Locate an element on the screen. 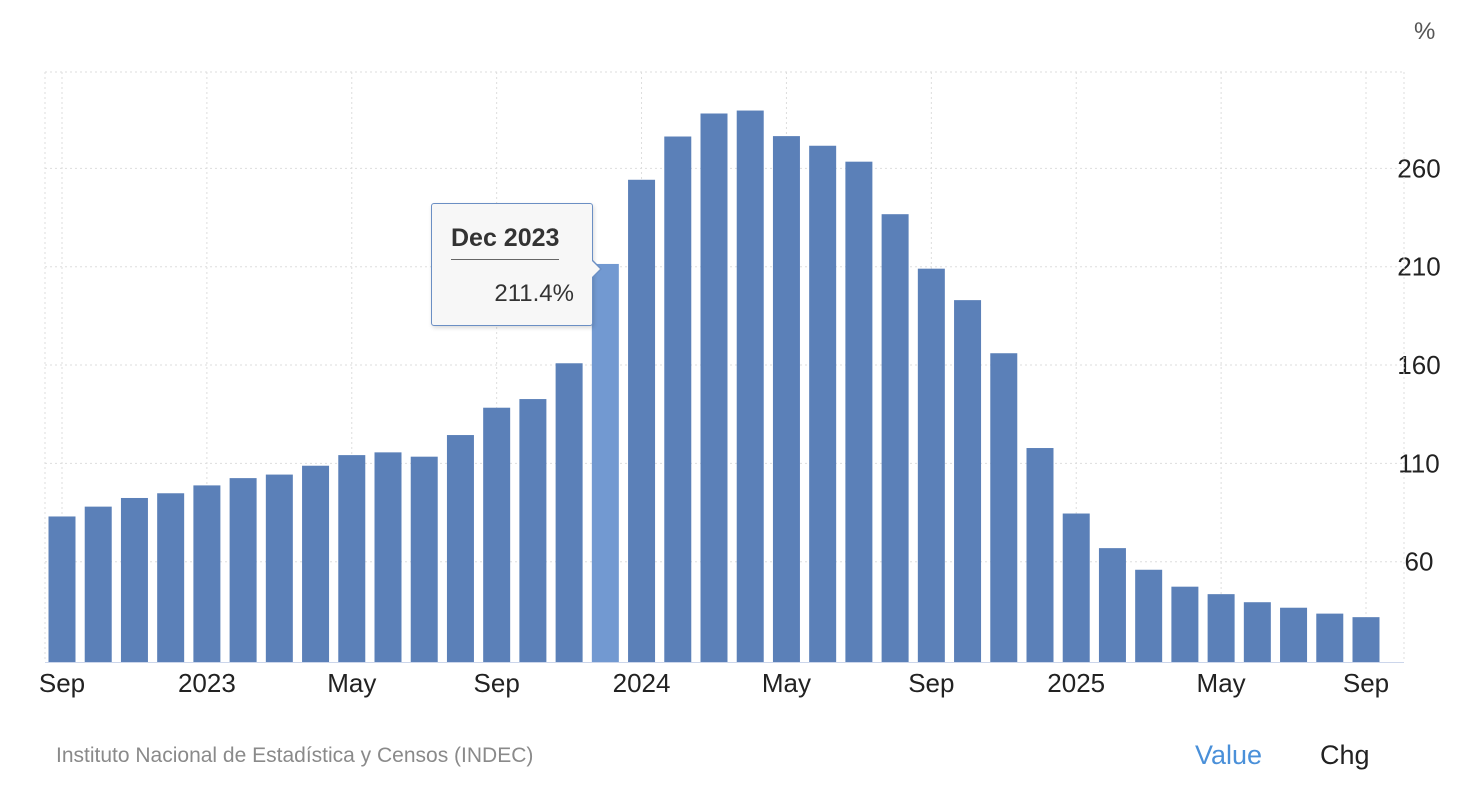 The height and width of the screenshot is (804, 1464). bar-jul-2023 is located at coordinates (424, 559).